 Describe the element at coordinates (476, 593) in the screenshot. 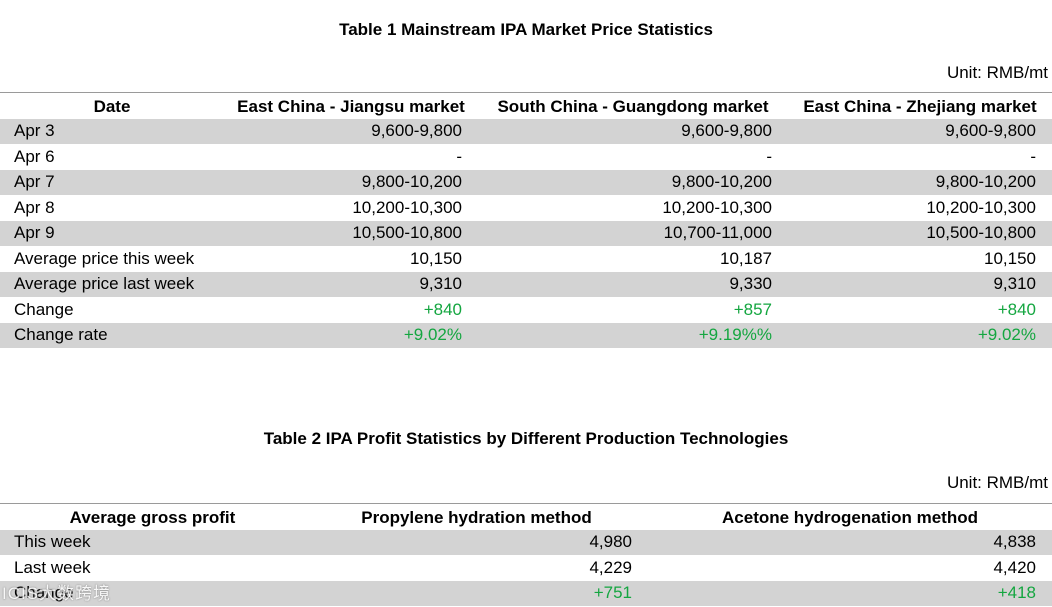

I see `cell-change: +751` at that location.